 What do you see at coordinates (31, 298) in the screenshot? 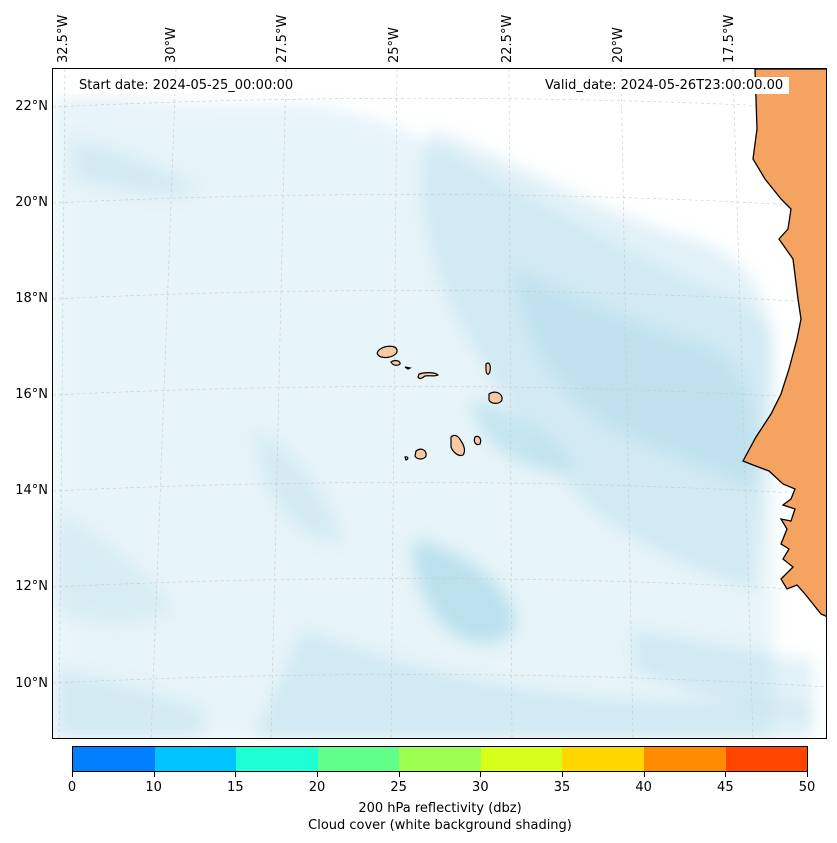
I see `latitude-label: 18°N` at bounding box center [31, 298].